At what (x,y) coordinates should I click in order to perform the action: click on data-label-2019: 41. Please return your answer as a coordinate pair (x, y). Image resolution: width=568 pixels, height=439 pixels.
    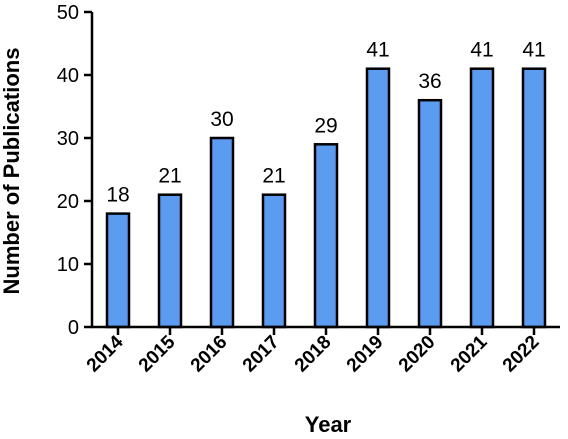
    Looking at the image, I should click on (377, 50).